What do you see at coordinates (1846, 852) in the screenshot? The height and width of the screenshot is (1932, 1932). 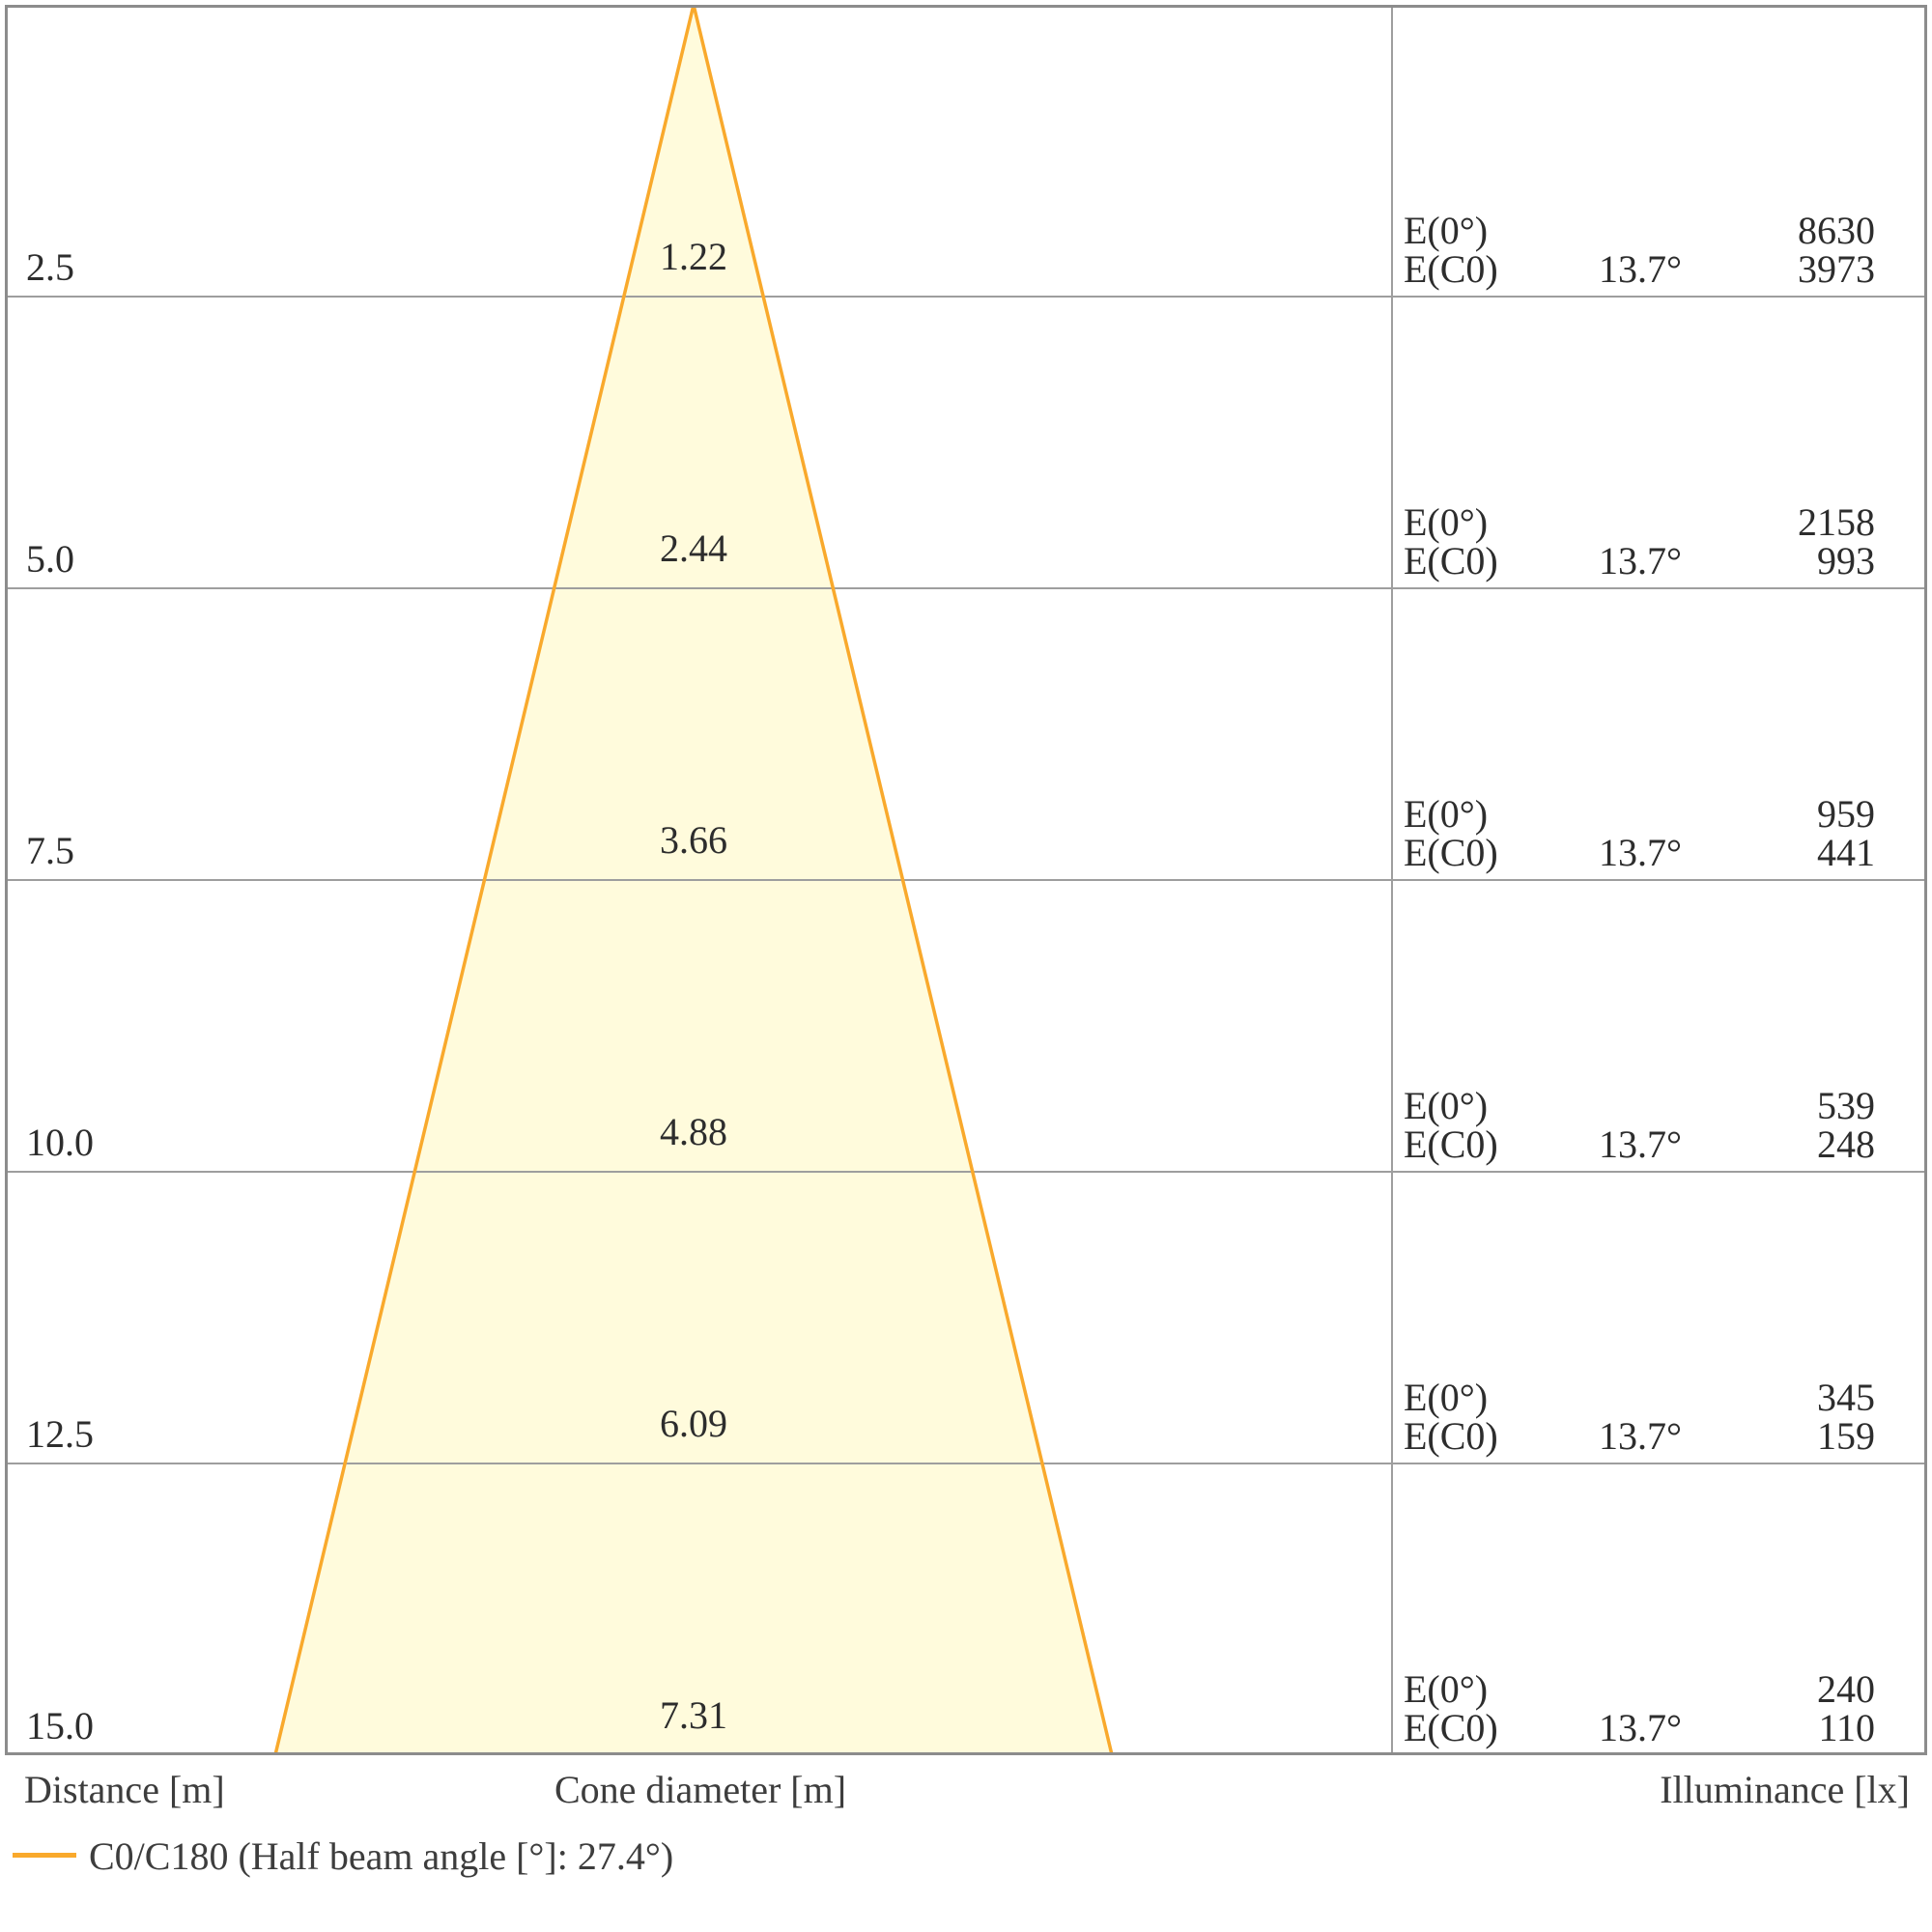 I see `ec0-value: 441` at bounding box center [1846, 852].